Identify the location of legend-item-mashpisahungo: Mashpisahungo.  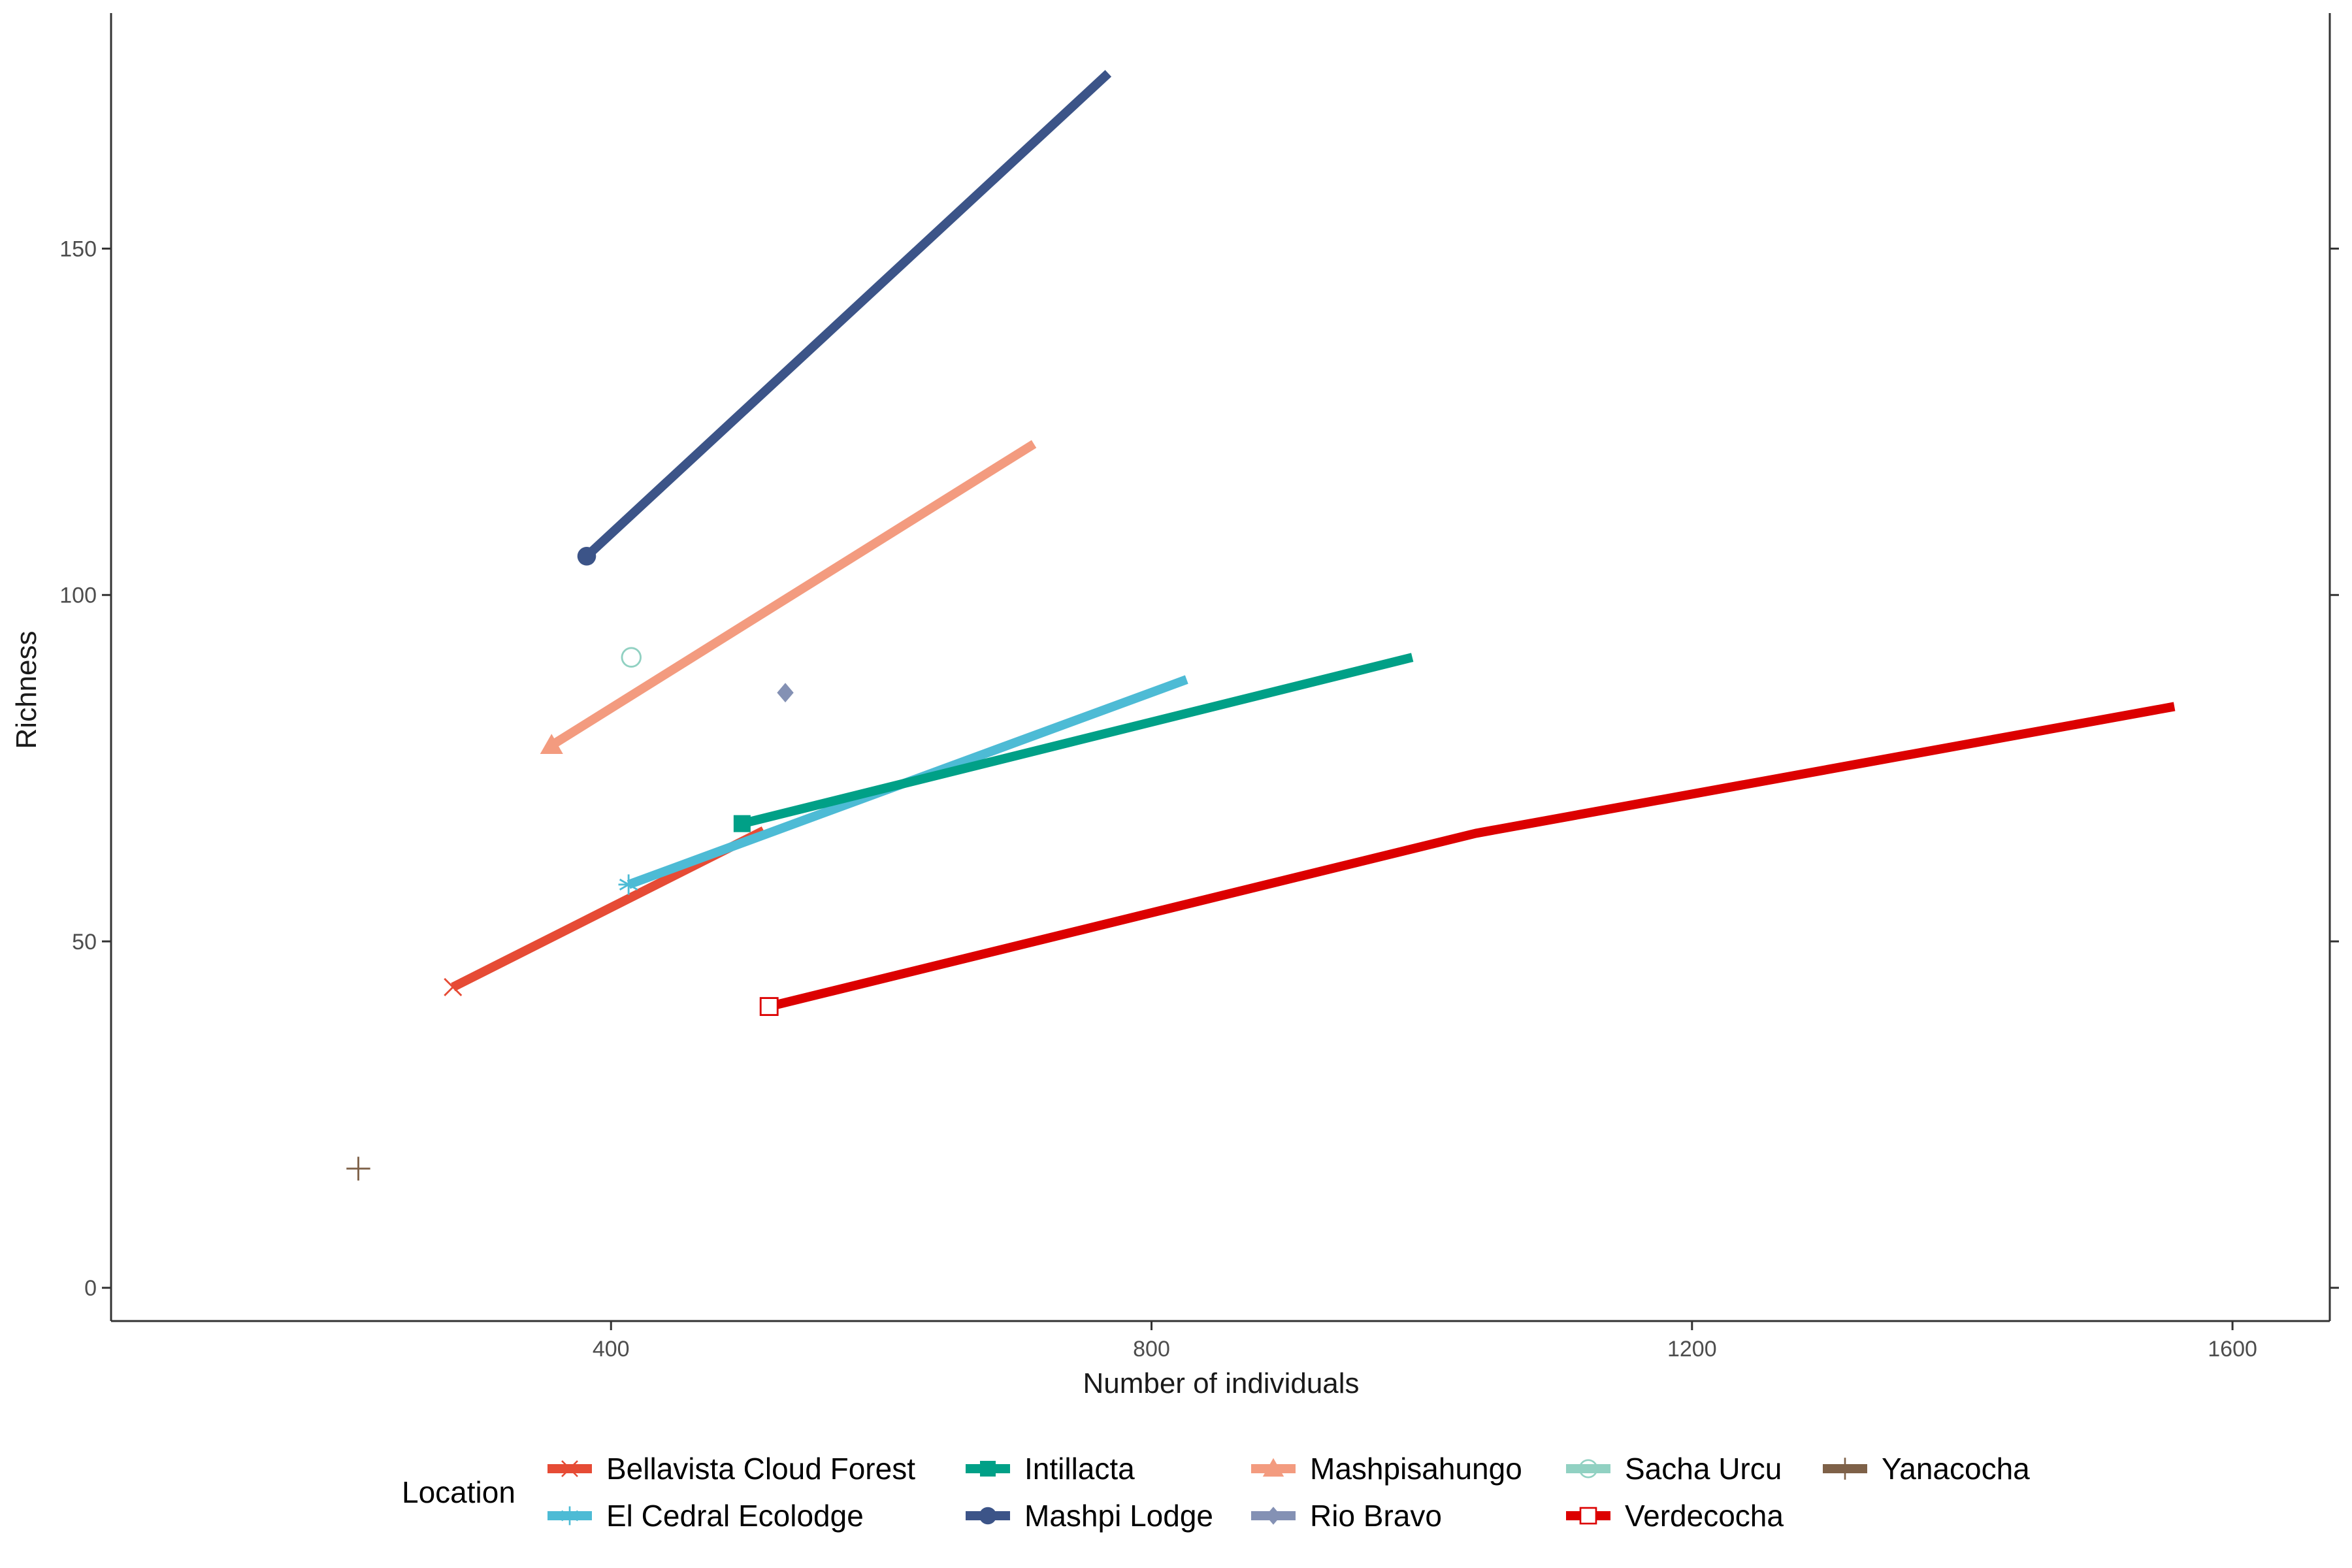
(1386, 1469).